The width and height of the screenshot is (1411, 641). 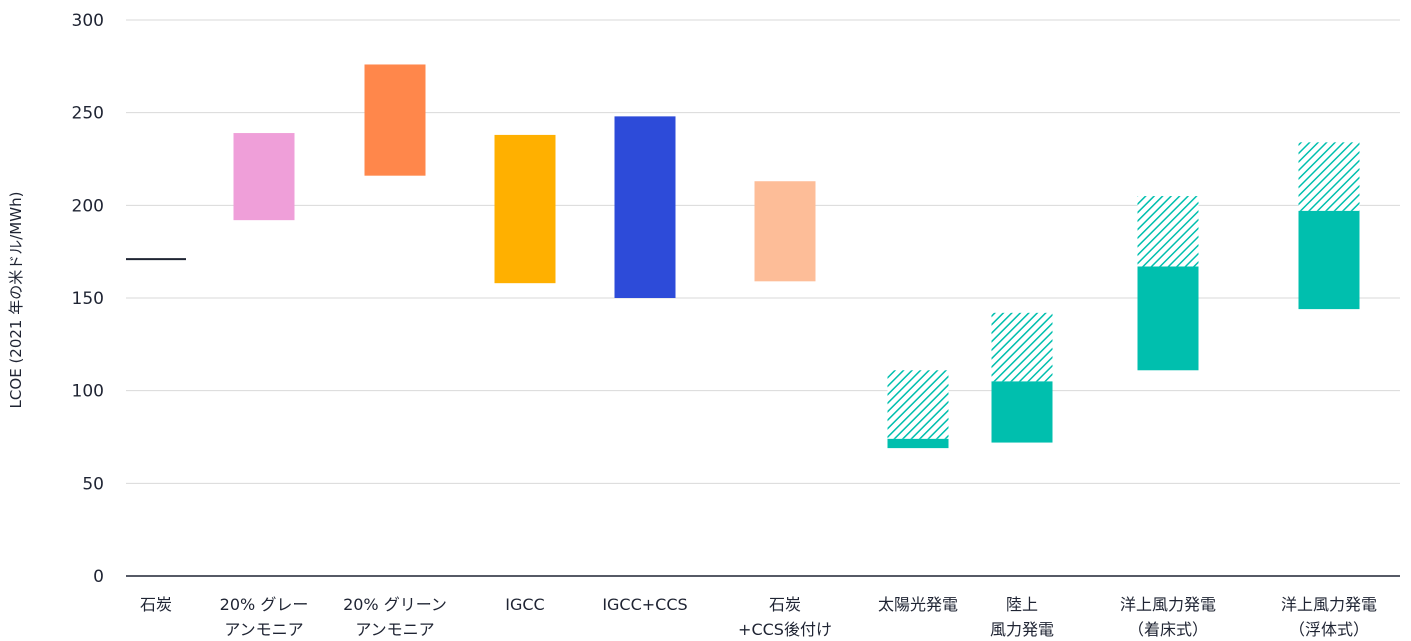 I want to click on y-tick-label: 150, so click(x=88, y=299).